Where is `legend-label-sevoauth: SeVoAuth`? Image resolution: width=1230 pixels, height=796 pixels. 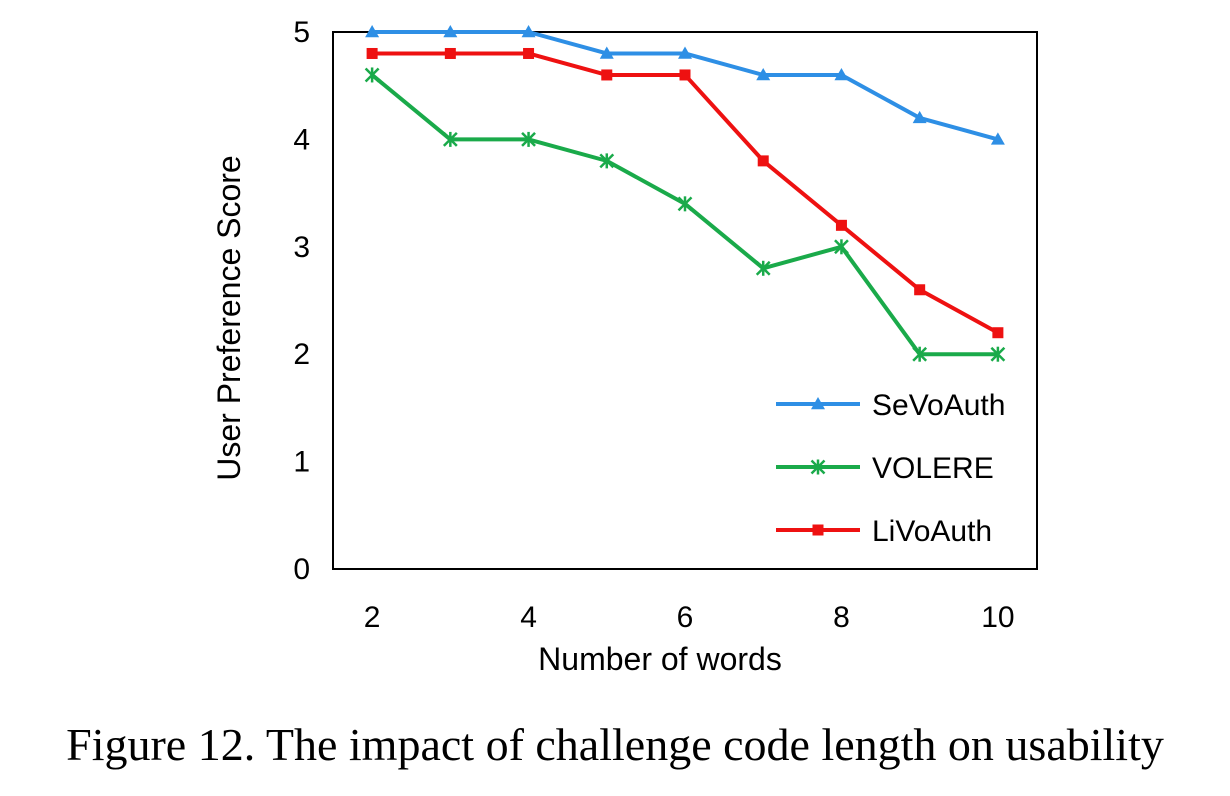 legend-label-sevoauth: SeVoAuth is located at coordinates (938, 405).